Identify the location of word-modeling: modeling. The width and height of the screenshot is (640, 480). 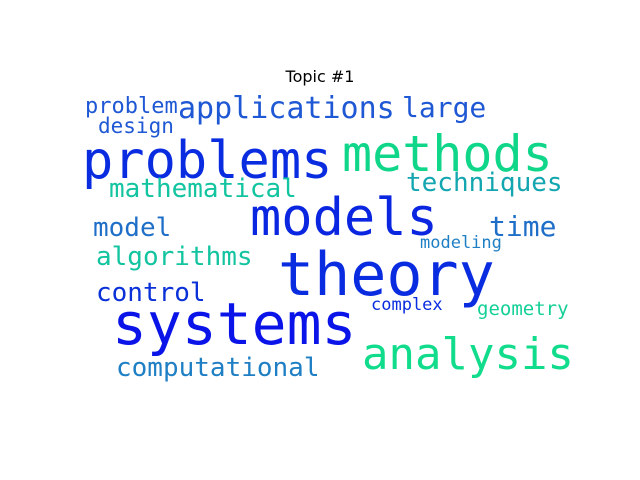
(461, 243).